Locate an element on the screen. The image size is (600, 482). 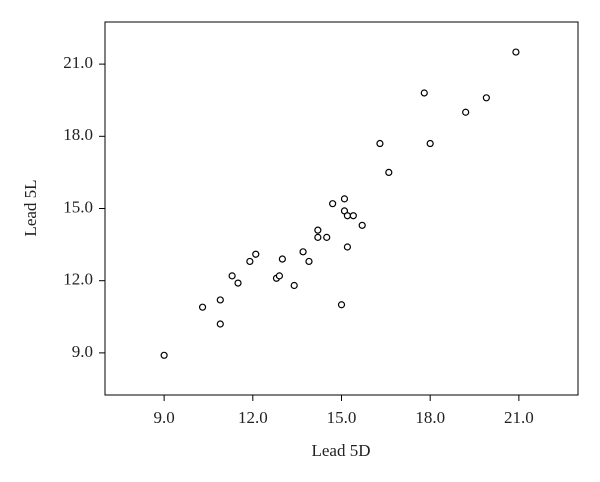
y-tick-label: 9.0 is located at coordinates (82, 351).